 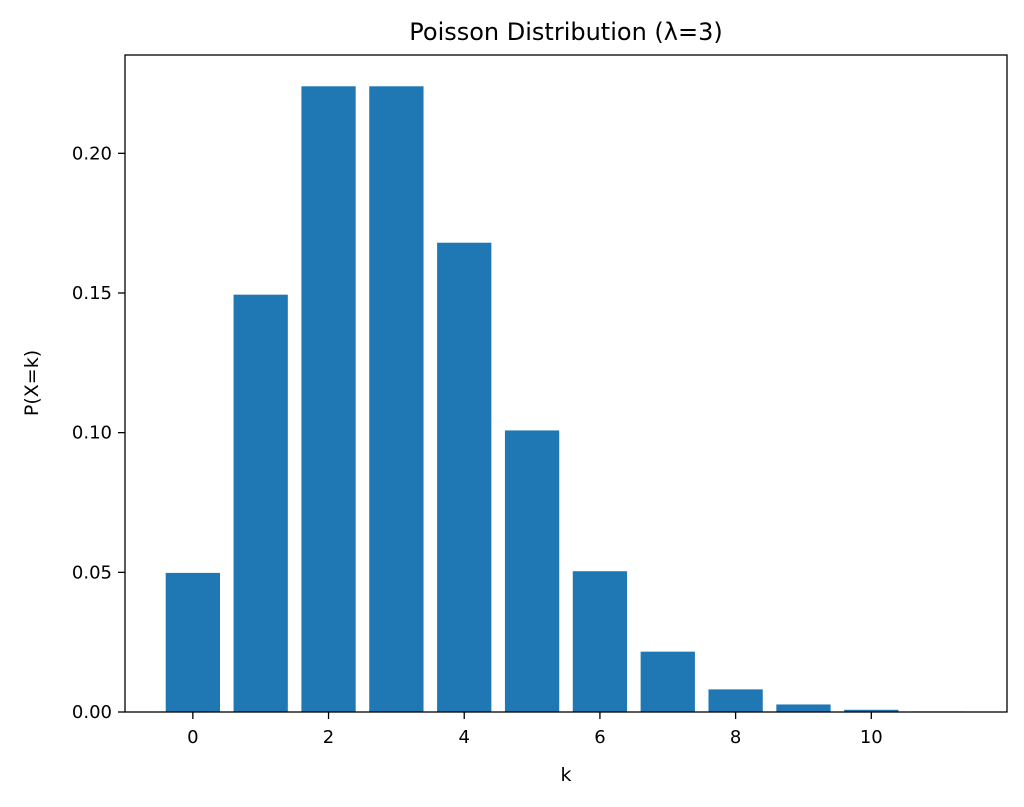 I want to click on x-axis-label: k, so click(x=565, y=775).